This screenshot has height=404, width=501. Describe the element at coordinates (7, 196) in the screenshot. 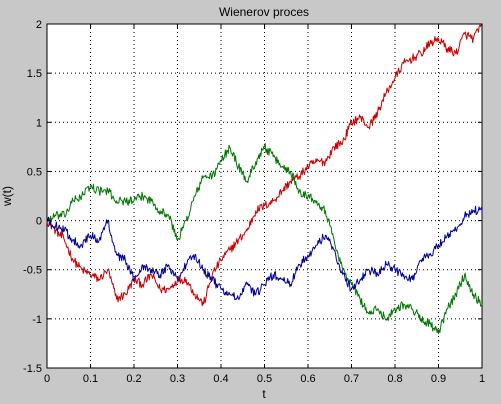

I see `y-axis-label: w(t)` at that location.